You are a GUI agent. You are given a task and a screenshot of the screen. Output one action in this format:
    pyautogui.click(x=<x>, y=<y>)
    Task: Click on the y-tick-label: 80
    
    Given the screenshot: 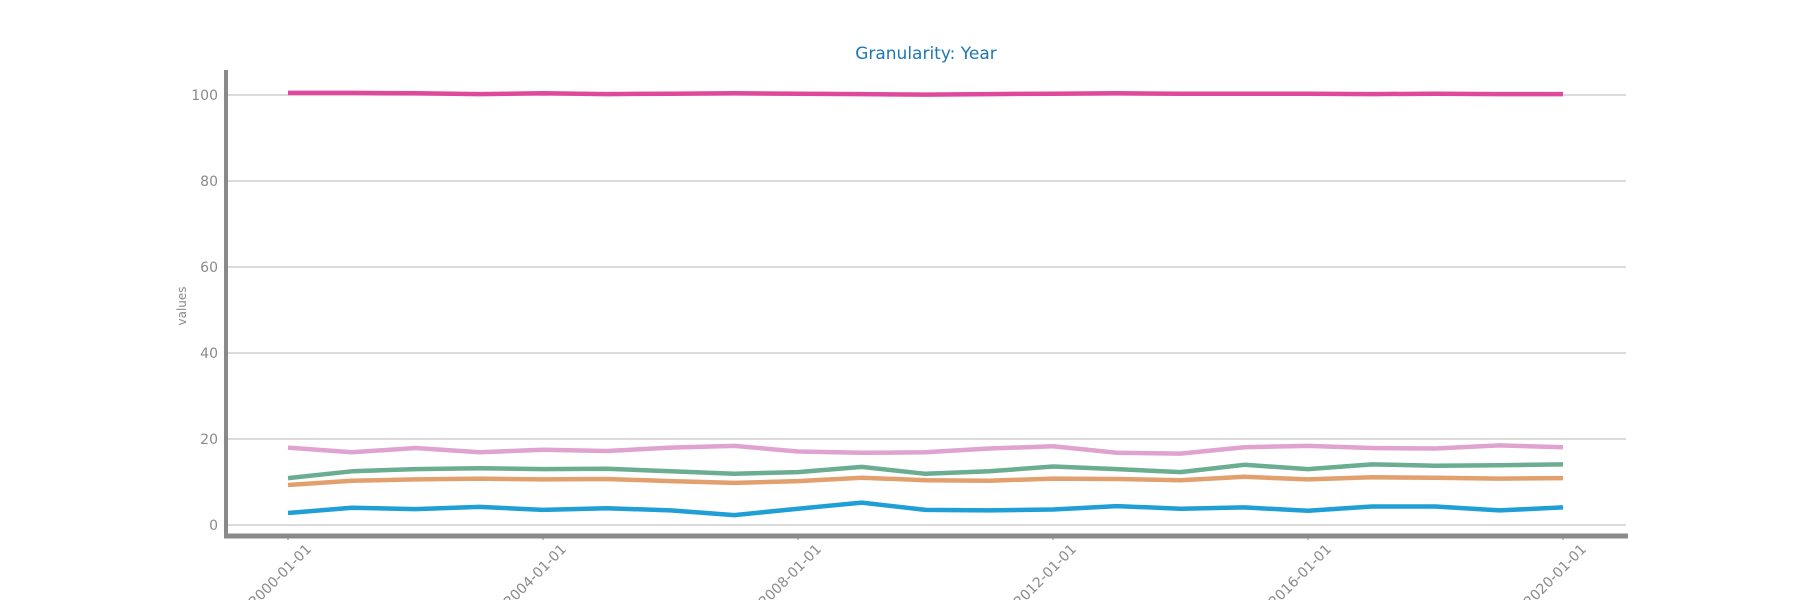 What is the action you would take?
    pyautogui.click(x=209, y=182)
    